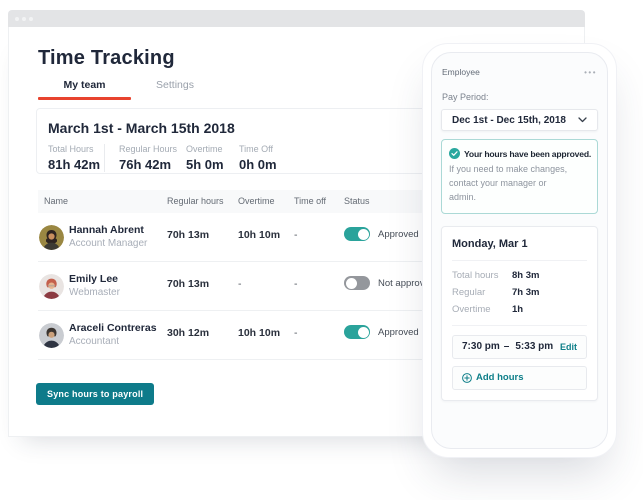 This screenshot has width=643, height=500. Describe the element at coordinates (94, 279) in the screenshot. I see `employee-name: Emily Lee` at that location.